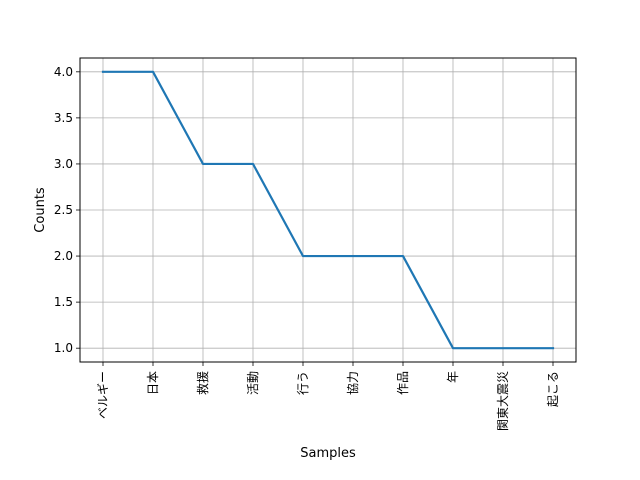 This screenshot has width=640, height=480. I want to click on y-axis-ticks: 1.0 1.5 2.0 2.5 3.0 3.5 4.0, so click(67, 210).